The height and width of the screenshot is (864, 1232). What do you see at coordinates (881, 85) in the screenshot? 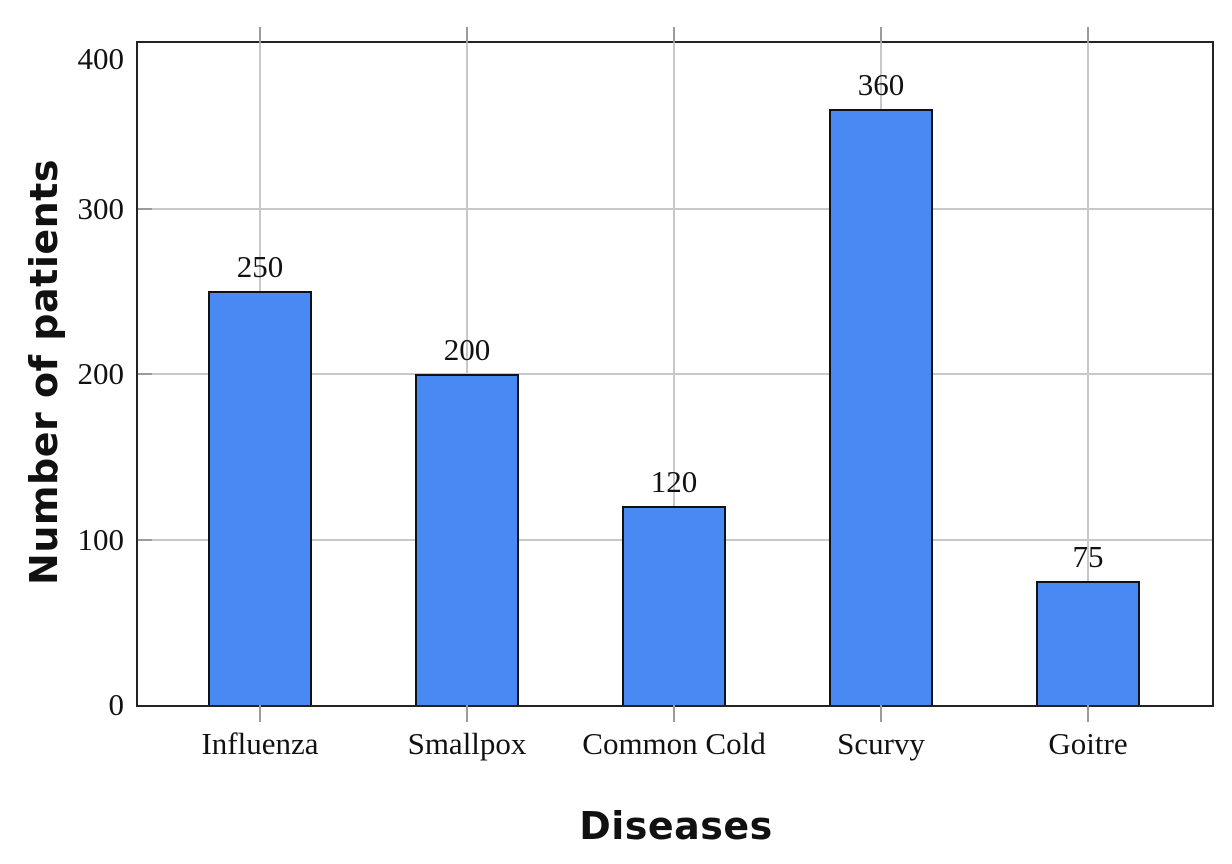
I see `bar-value-label: 360` at bounding box center [881, 85].